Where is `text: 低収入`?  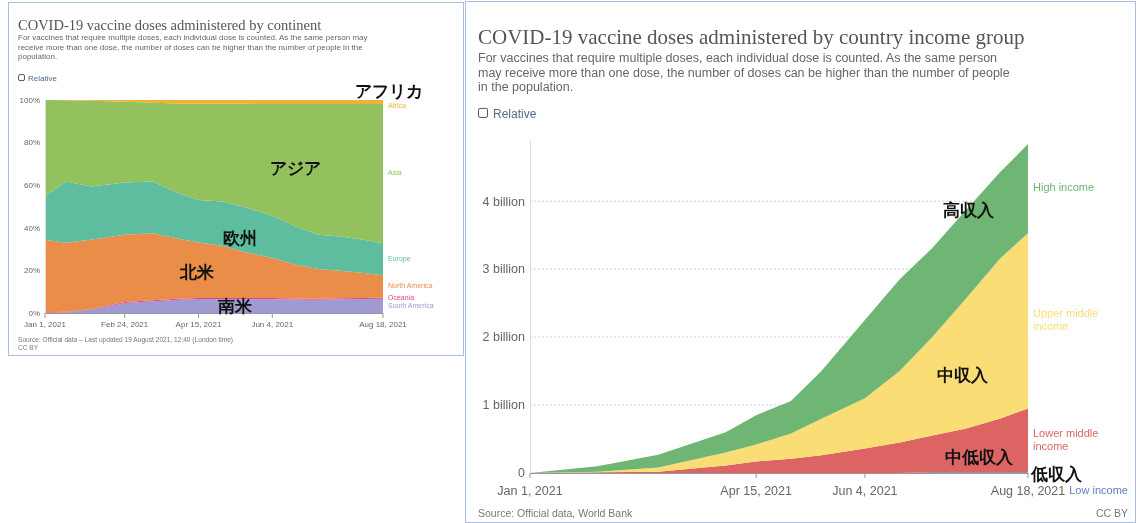
text: 低収入 is located at coordinates (1056, 474).